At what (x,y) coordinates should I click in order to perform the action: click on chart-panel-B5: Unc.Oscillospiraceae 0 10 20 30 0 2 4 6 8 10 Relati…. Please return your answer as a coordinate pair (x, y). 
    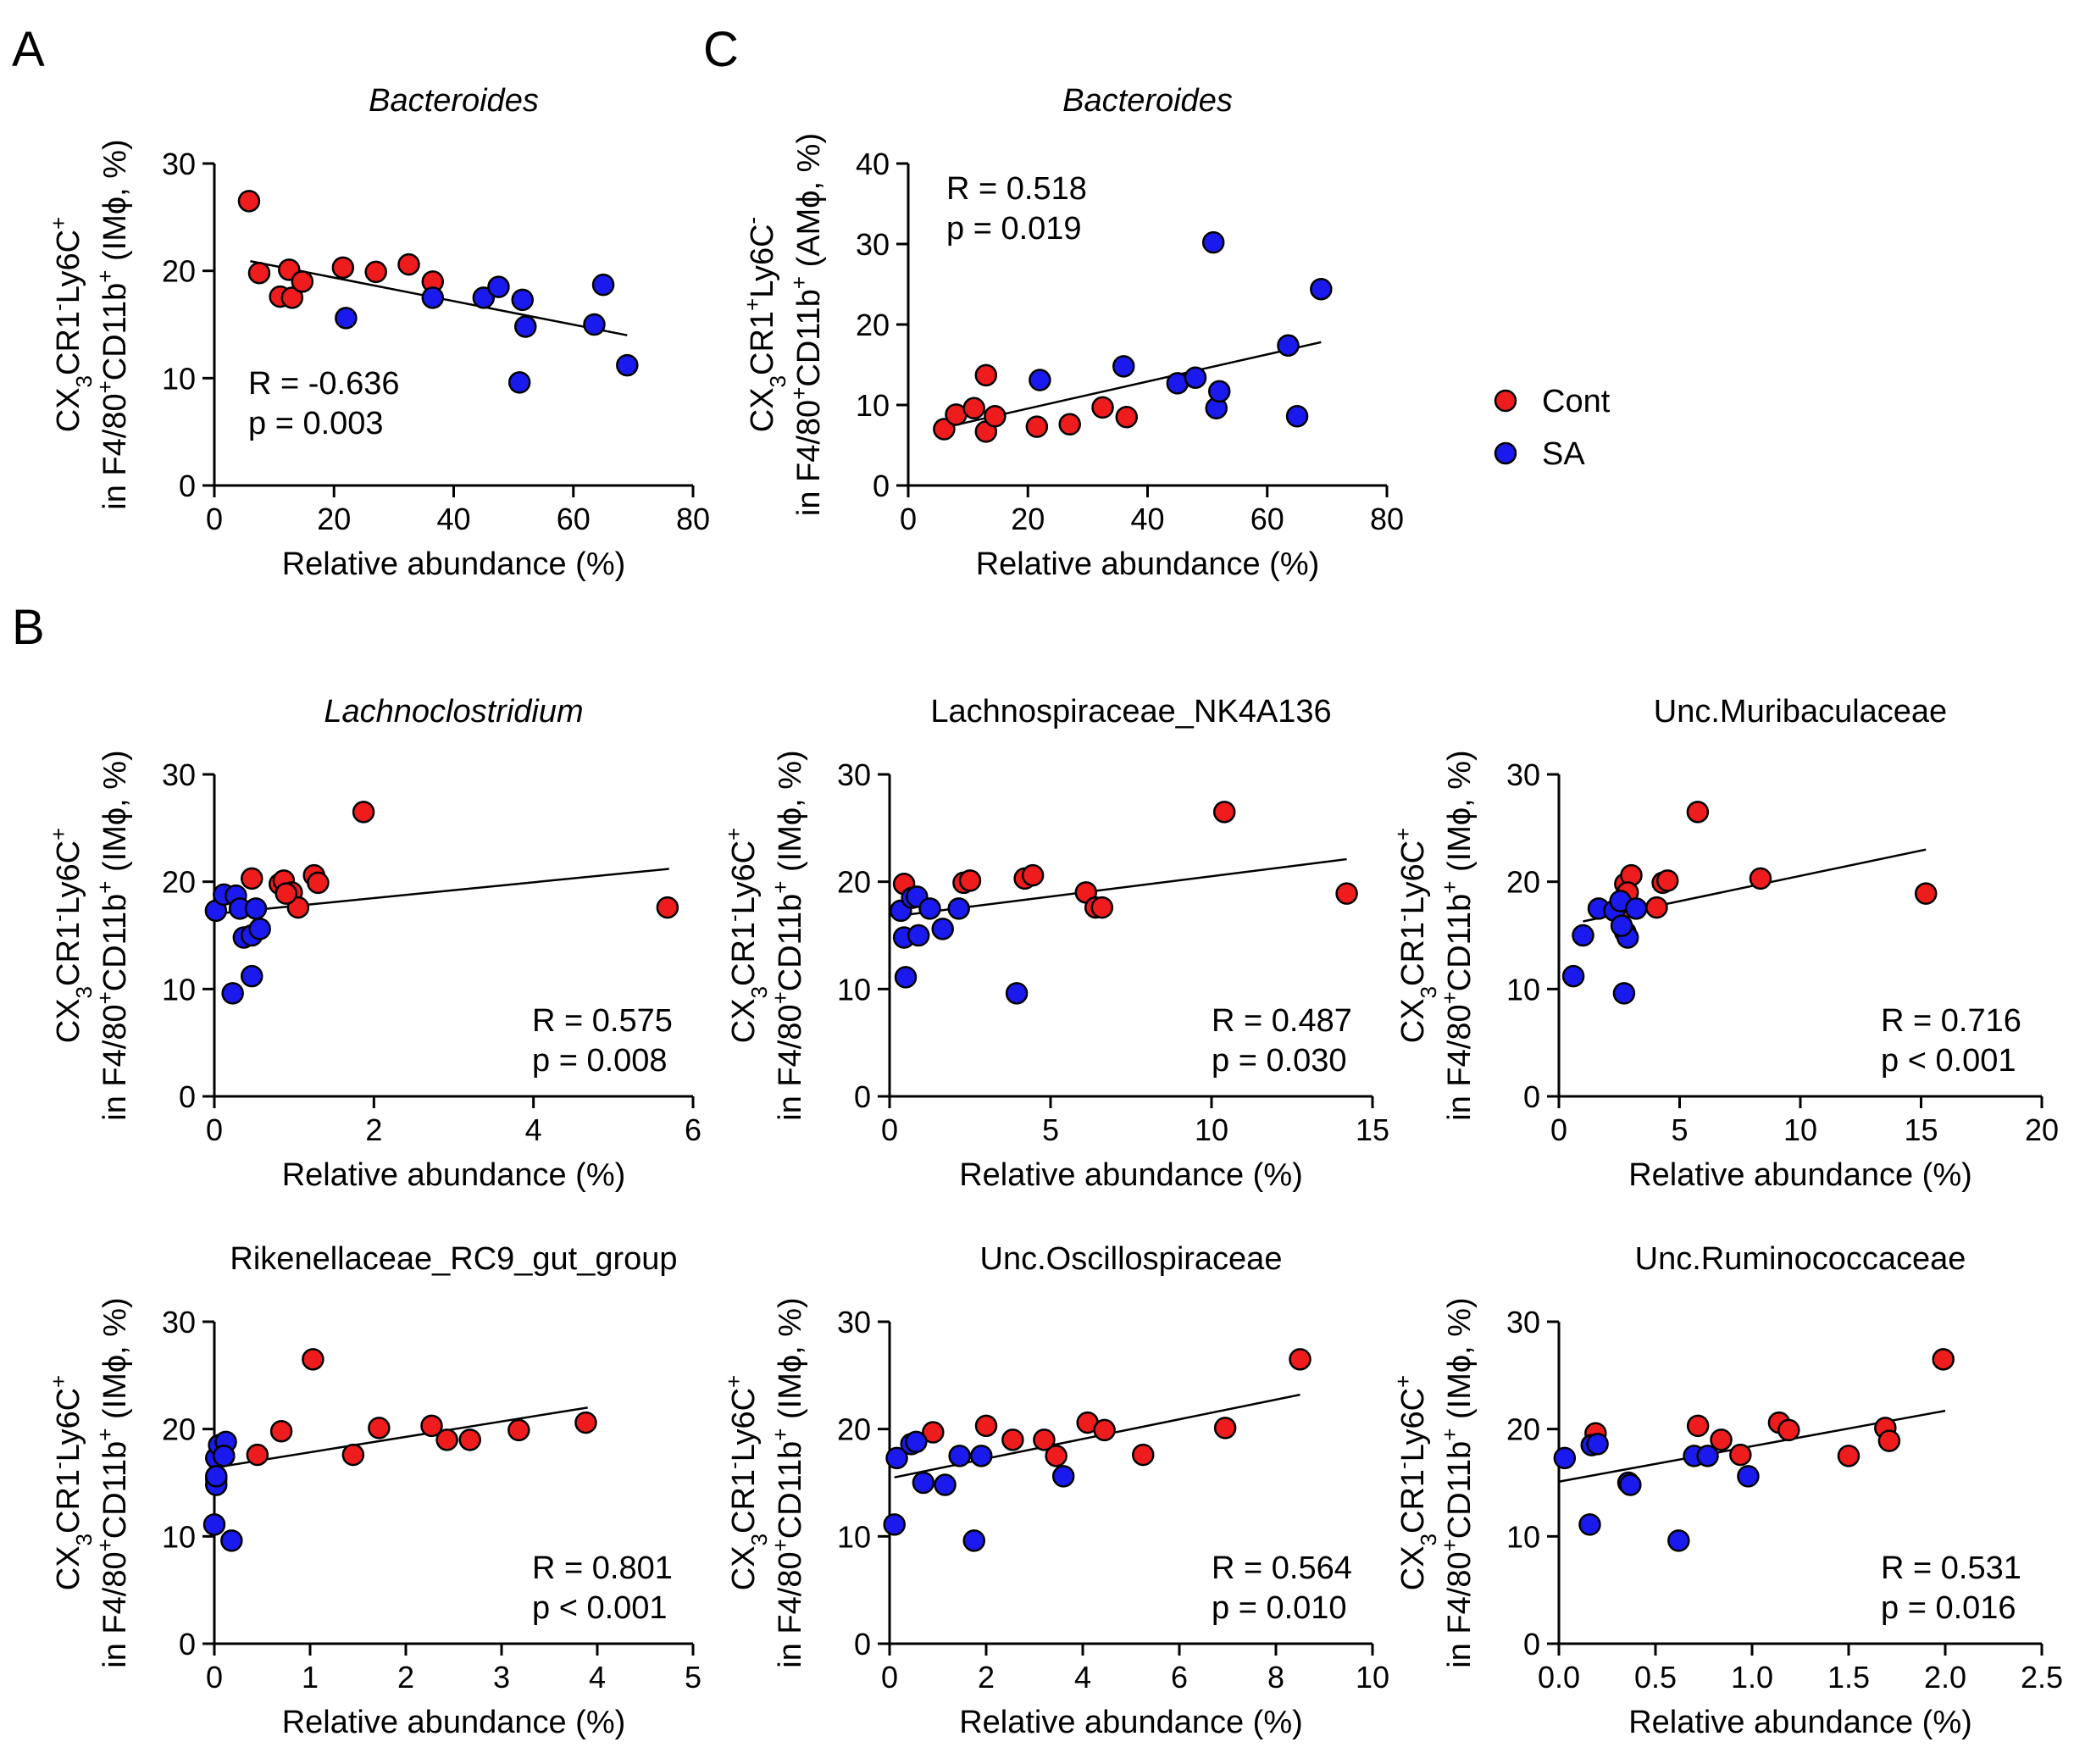
    Looking at the image, I should click on (1055, 1491).